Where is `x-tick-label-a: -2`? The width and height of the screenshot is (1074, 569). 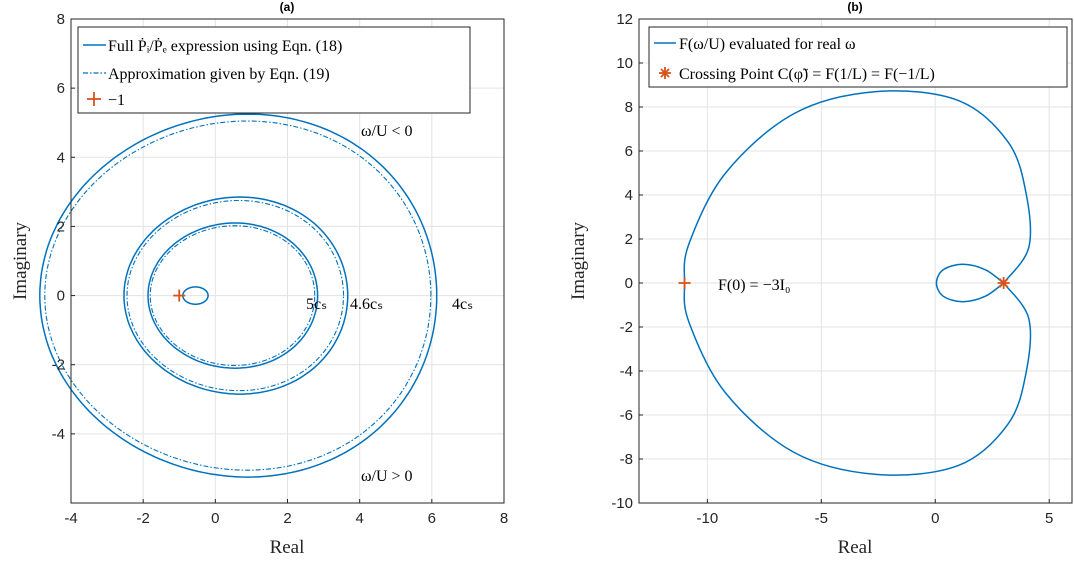 x-tick-label-a: -2 is located at coordinates (142, 518).